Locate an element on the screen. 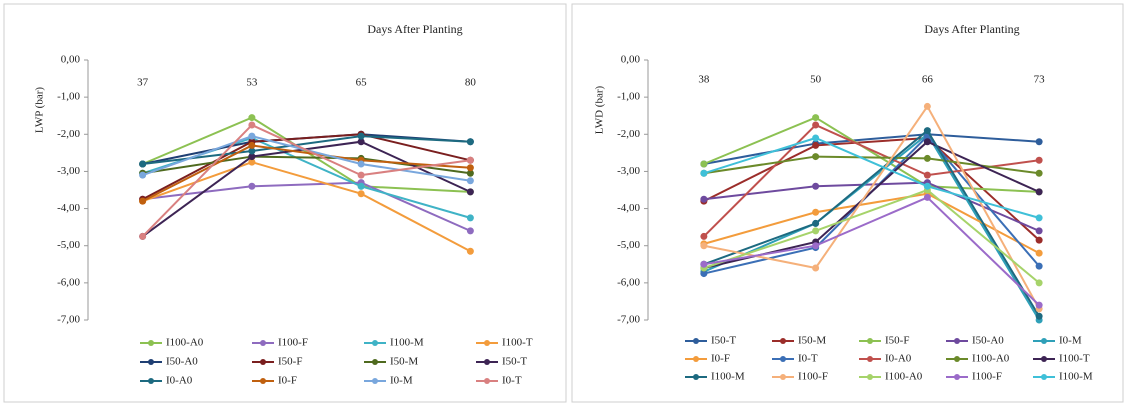 This screenshot has height=406, width=1127. y-tick-label: -7,00 is located at coordinates (628, 320).